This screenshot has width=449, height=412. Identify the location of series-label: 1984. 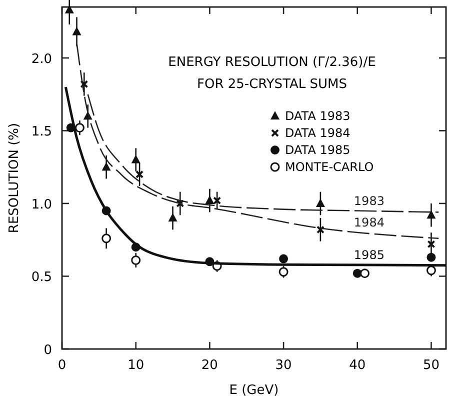
(369, 222).